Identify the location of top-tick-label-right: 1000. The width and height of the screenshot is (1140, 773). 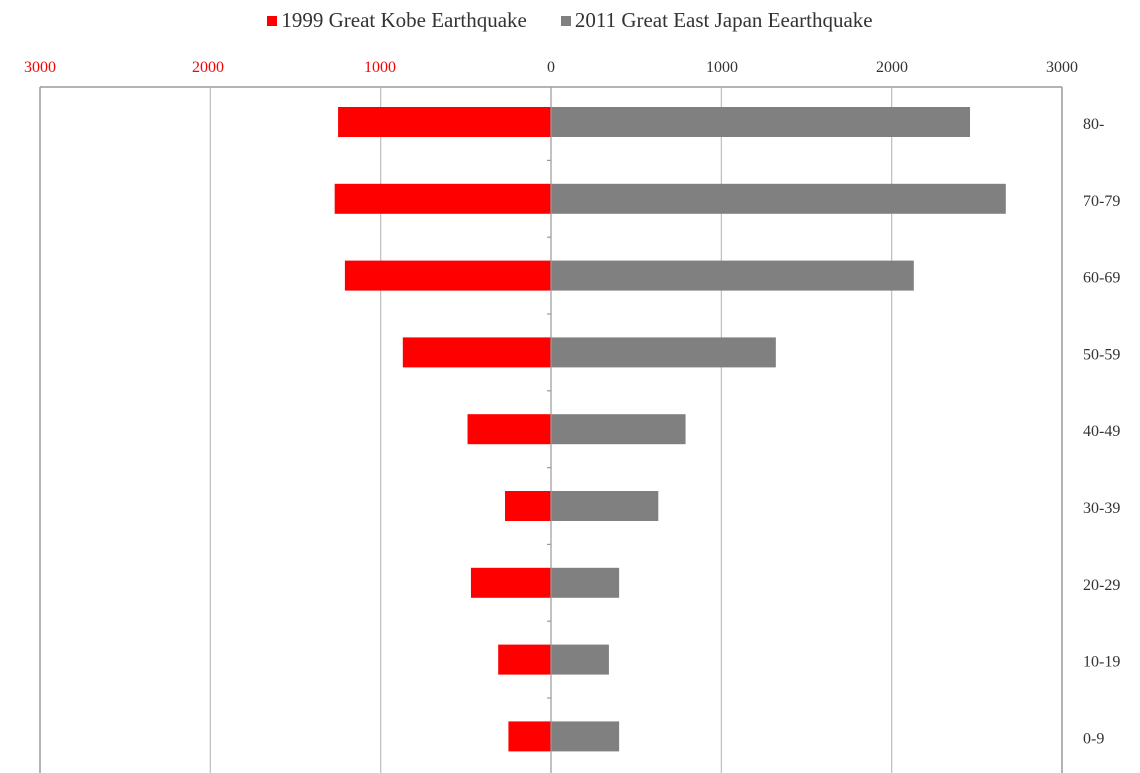
(722, 67).